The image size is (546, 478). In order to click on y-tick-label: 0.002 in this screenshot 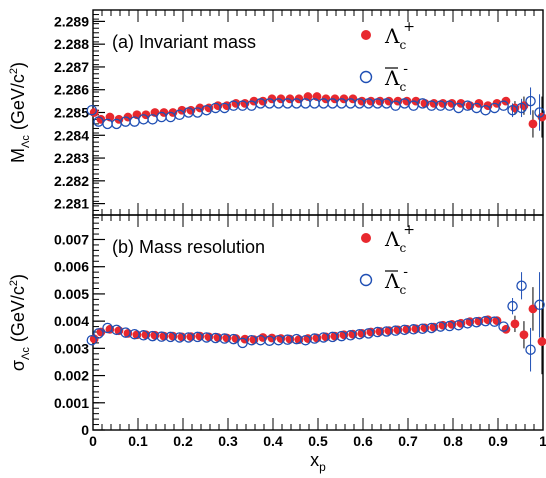, I will do `click(71, 376)`.